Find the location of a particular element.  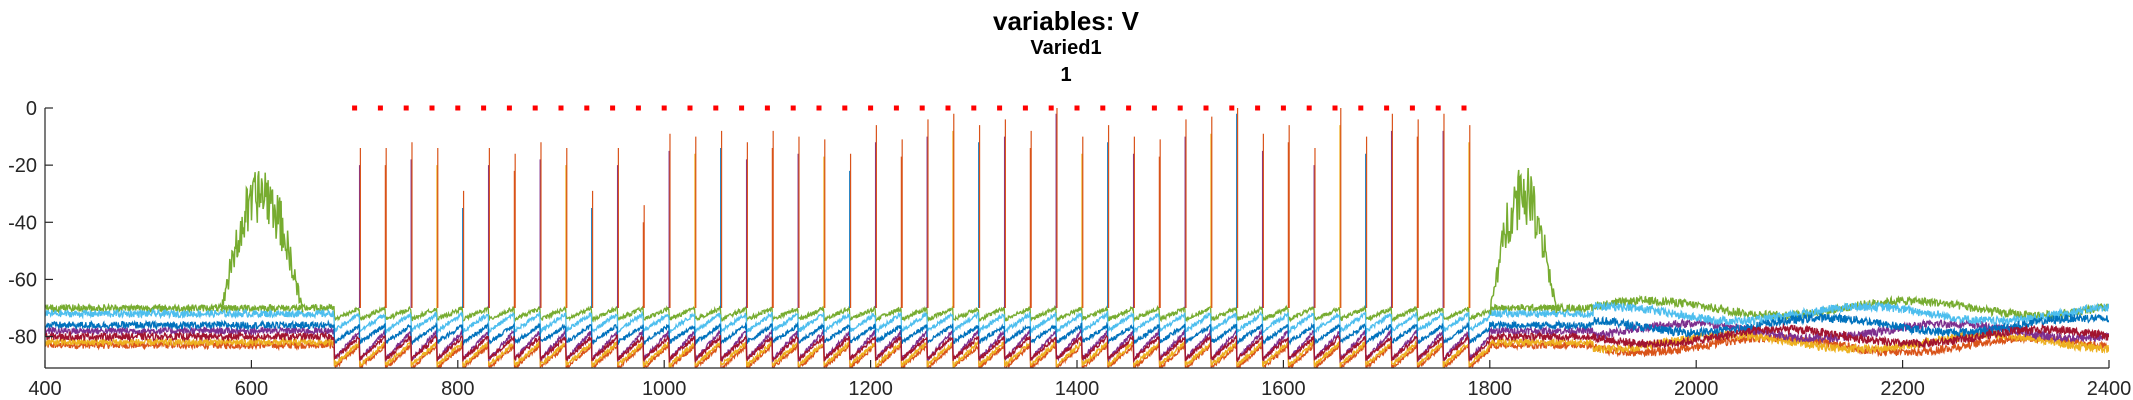

chart-title: variables: V is located at coordinates (1066, 21).